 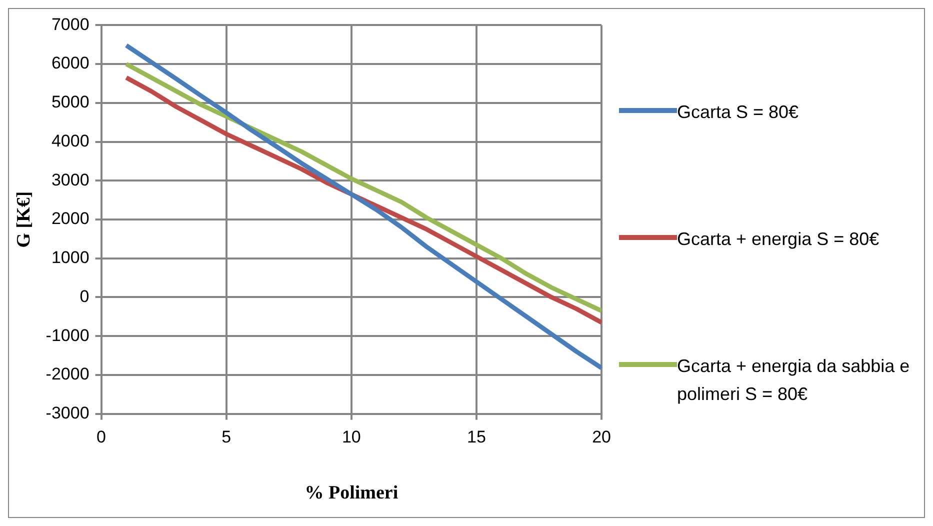 What do you see at coordinates (68, 374) in the screenshot?
I see `y-tick-label: -2000` at bounding box center [68, 374].